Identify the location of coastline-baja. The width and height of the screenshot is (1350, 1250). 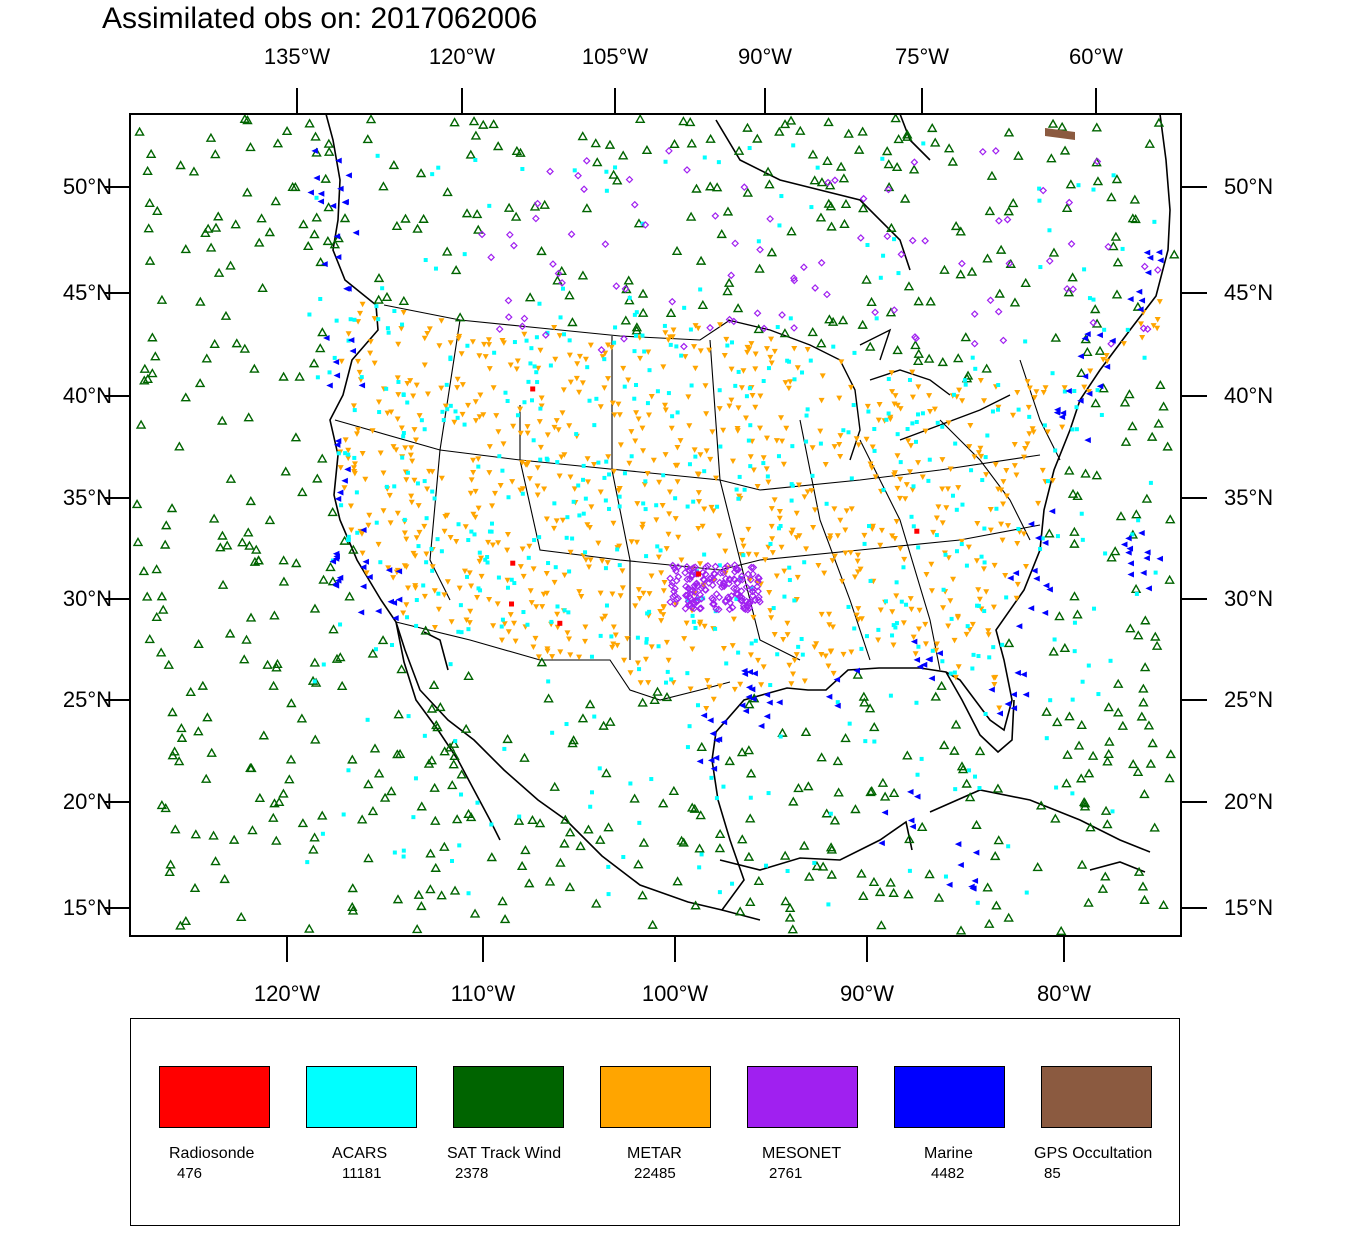
(448, 731).